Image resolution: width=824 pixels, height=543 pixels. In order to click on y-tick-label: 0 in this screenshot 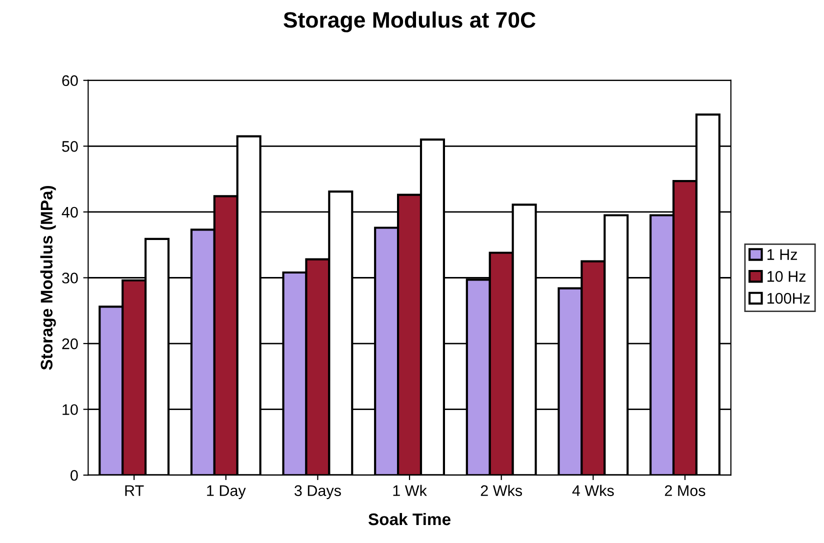, I will do `click(74, 475)`.